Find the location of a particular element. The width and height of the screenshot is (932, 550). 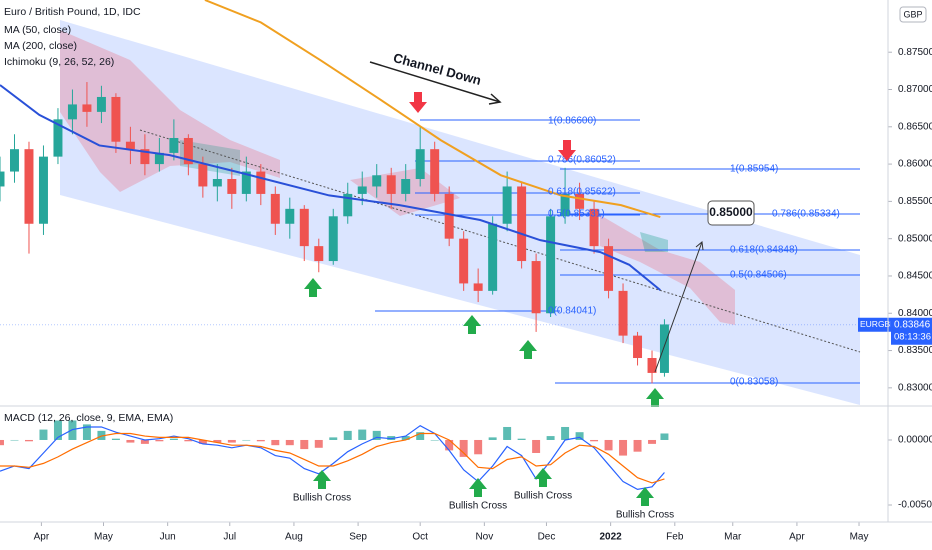

y-tick-label: 0.87500 is located at coordinates (915, 52).